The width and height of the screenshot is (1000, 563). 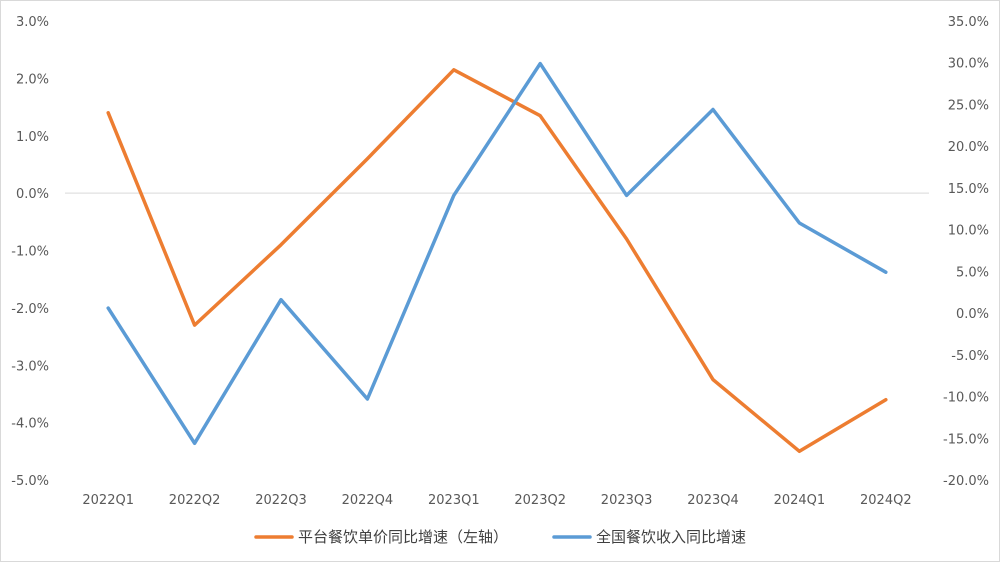 I want to click on left-axis-tick-label: -5.0%, so click(x=30, y=481).